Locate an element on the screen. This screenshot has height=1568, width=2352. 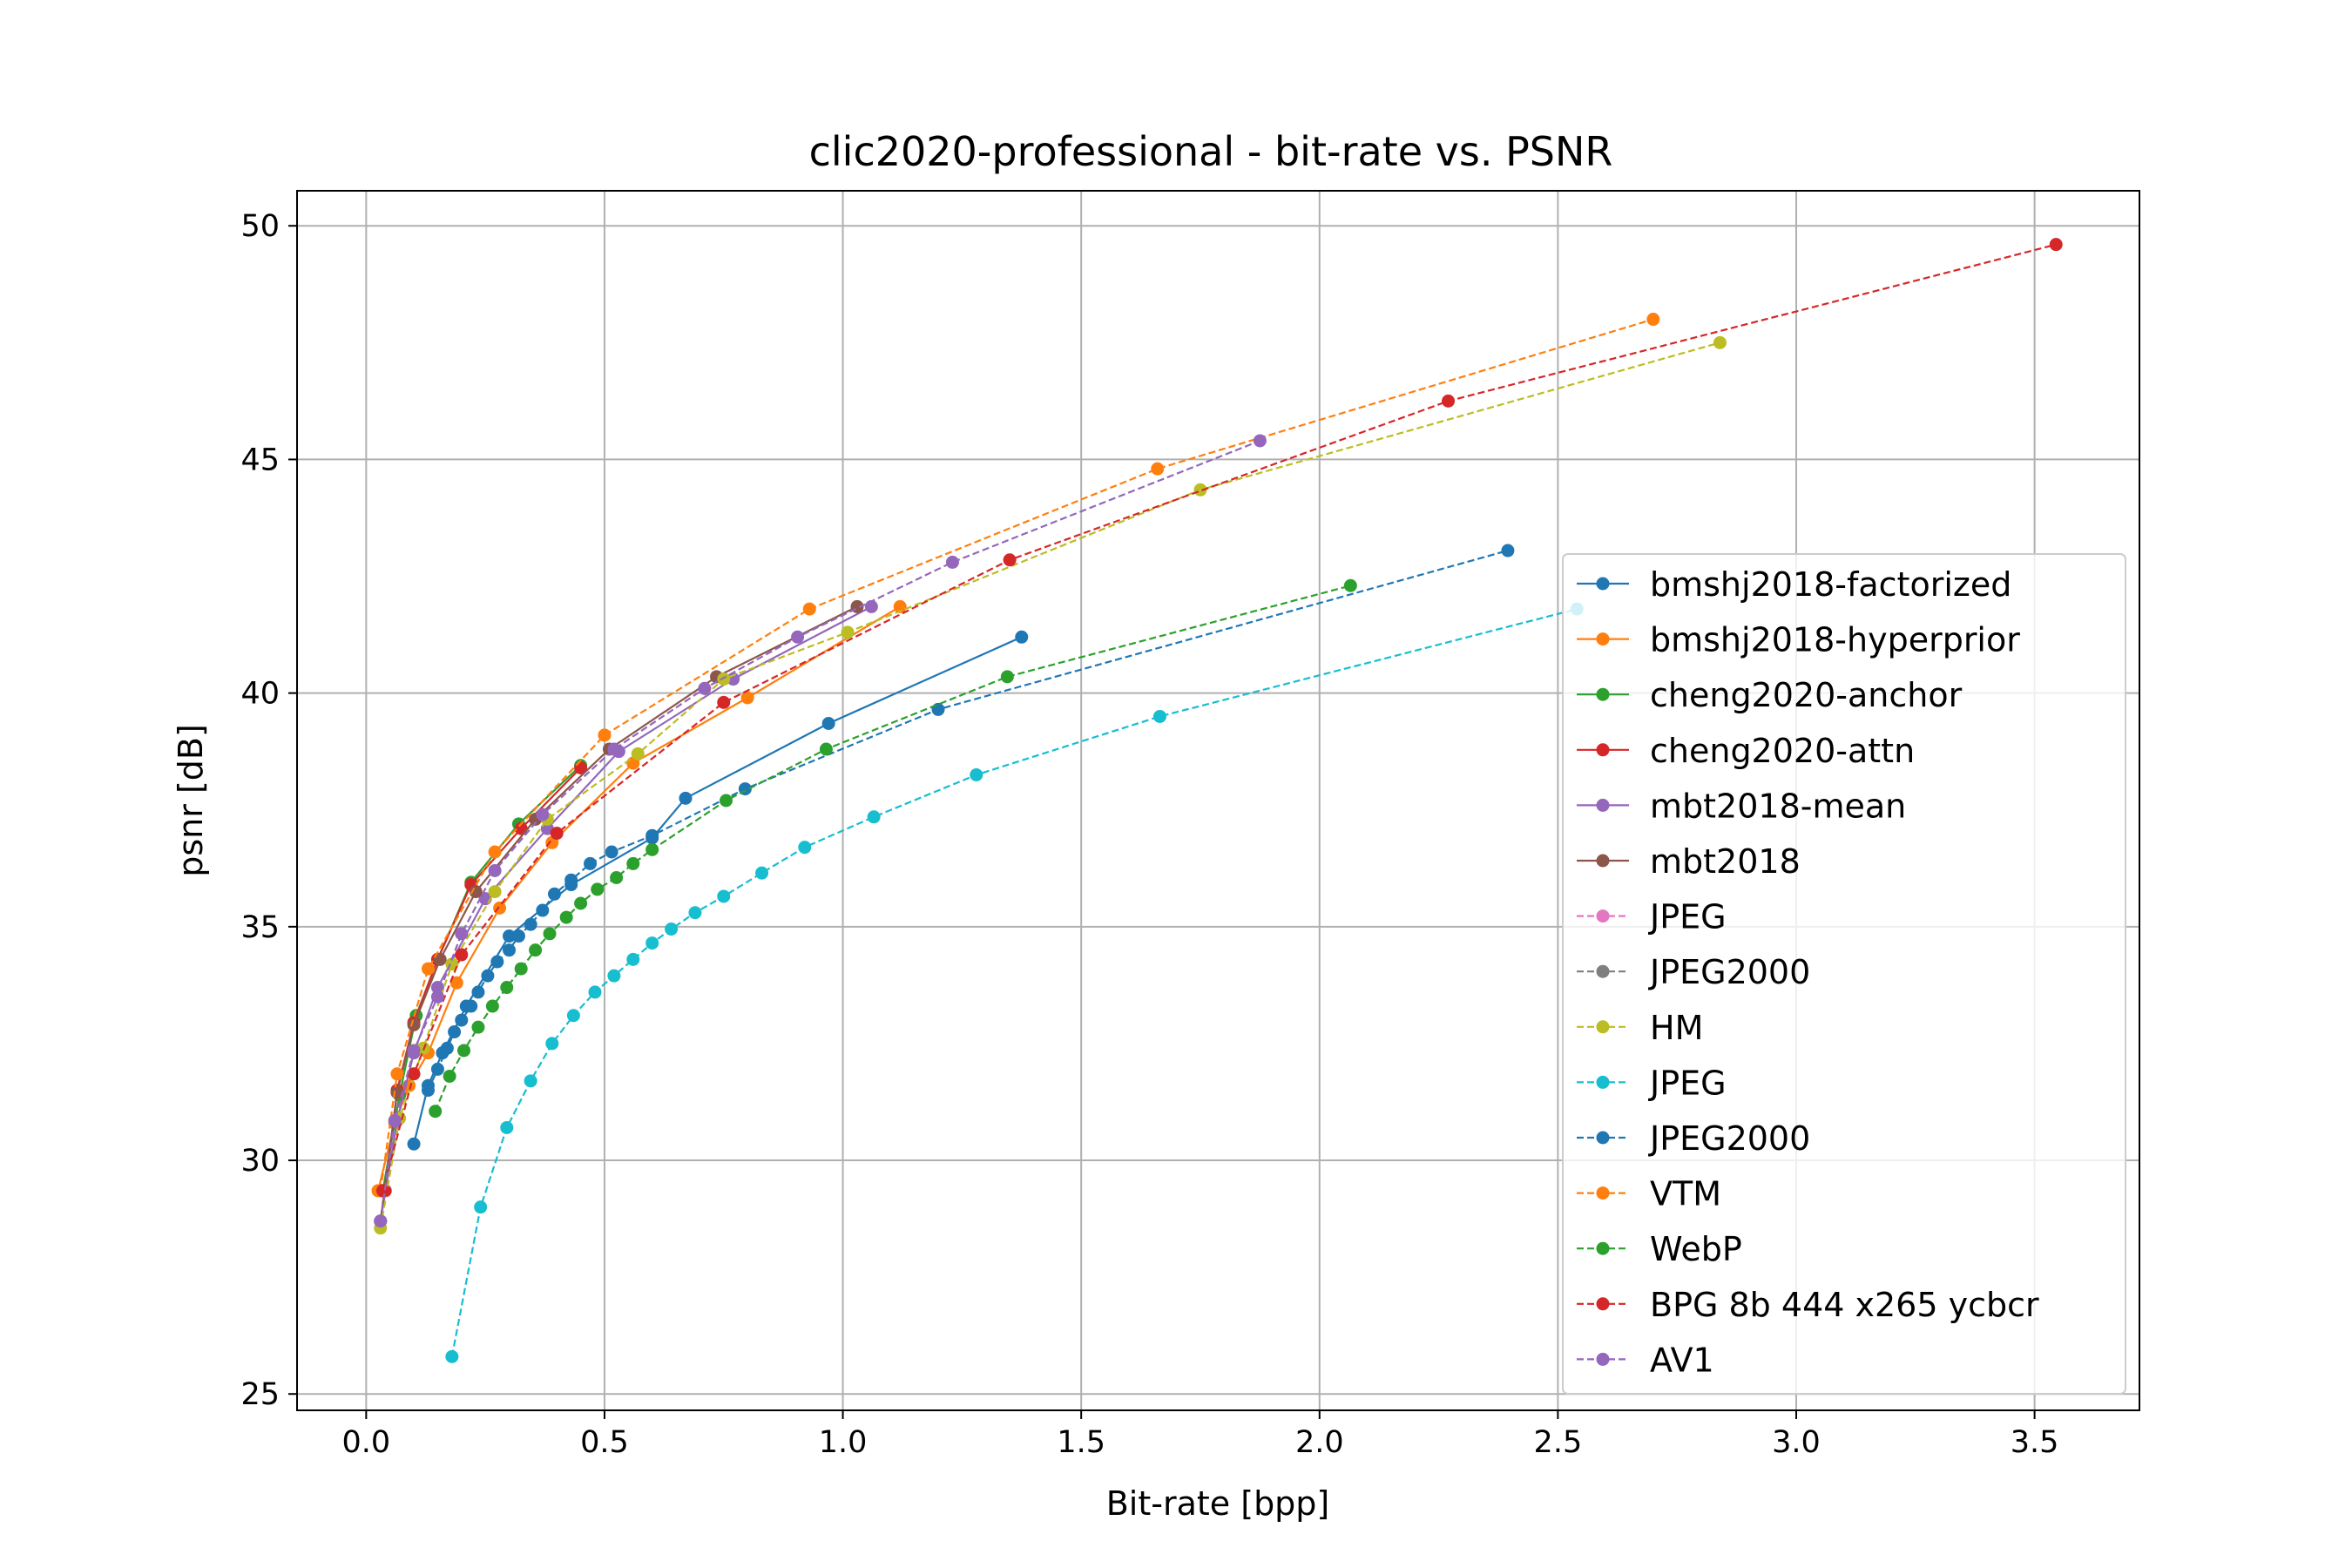
legend-label: bmshj2018-factorized is located at coordinates (1830, 584).